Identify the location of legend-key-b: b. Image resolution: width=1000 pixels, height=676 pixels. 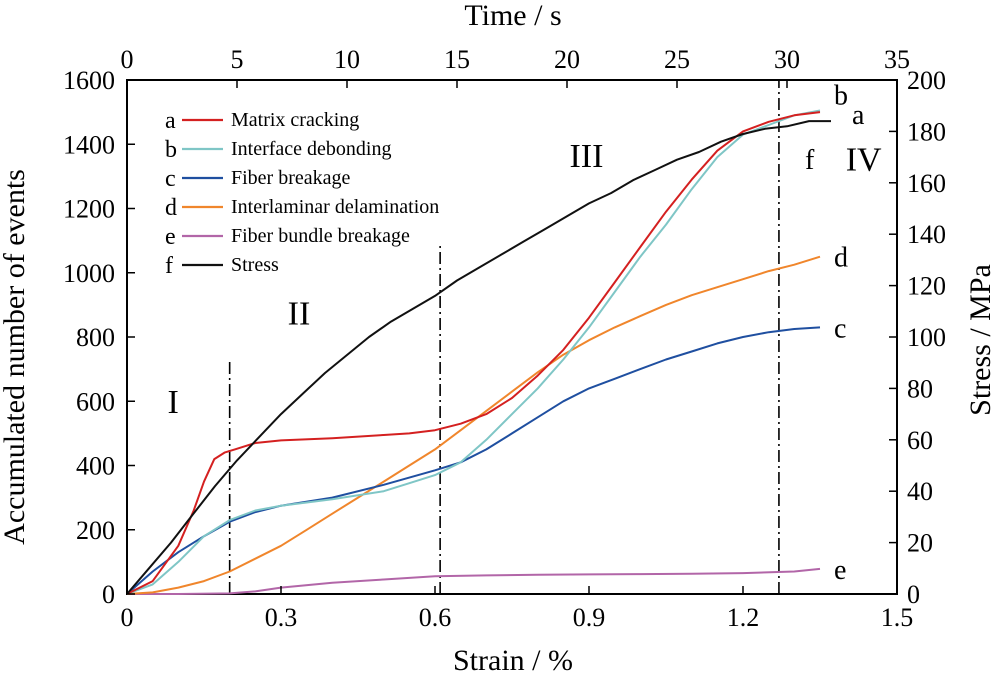
(171, 150).